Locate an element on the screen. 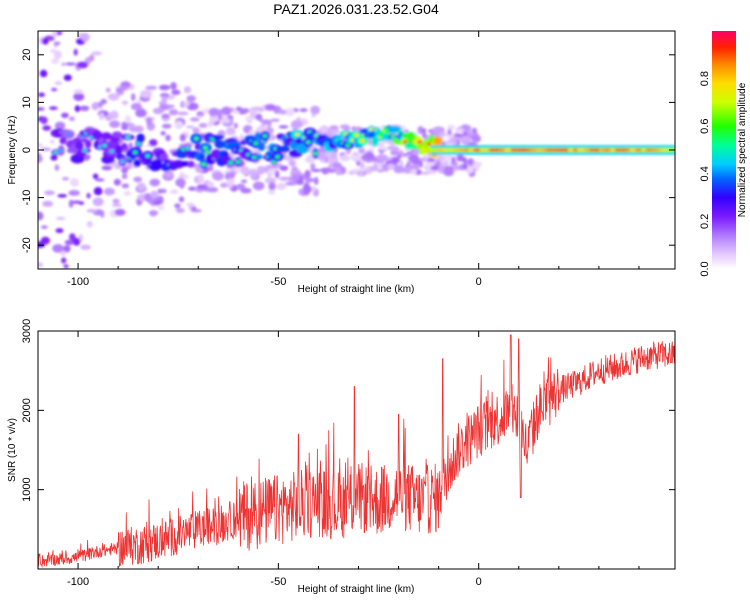  x-tick-label: -50 is located at coordinates (278, 282).